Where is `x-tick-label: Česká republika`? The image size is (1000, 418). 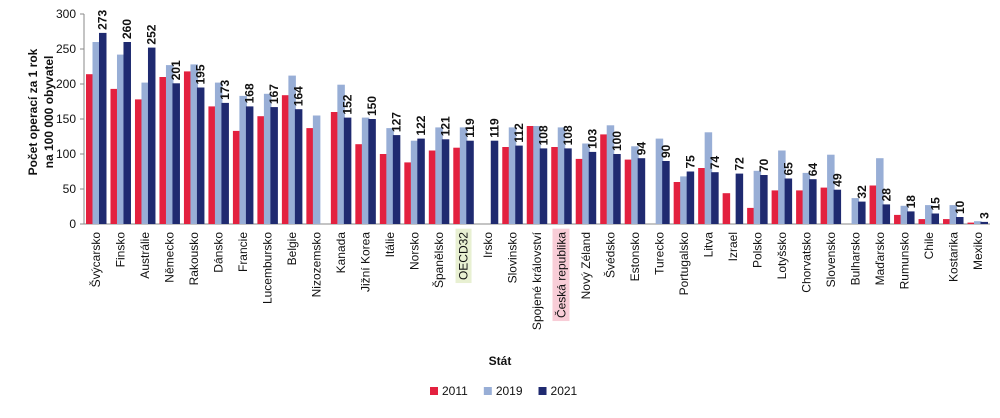 x-tick-label: Česká republika is located at coordinates (560, 275).